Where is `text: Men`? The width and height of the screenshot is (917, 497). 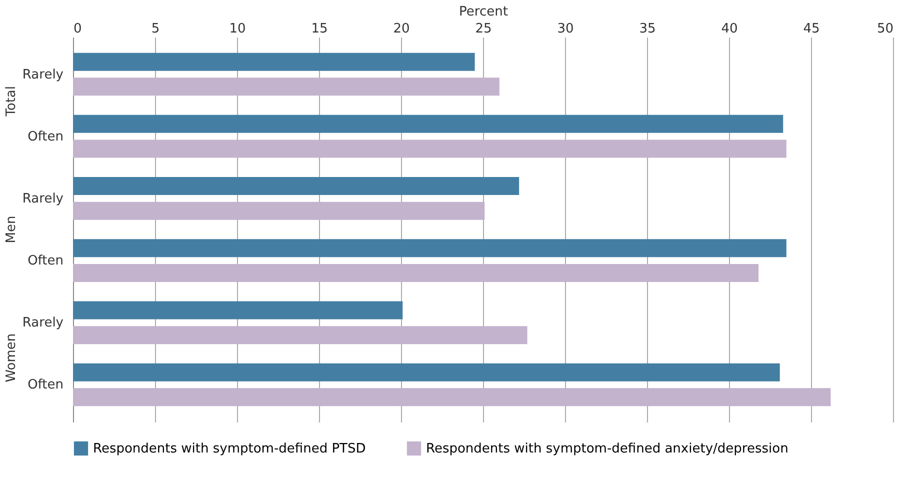 text: Men is located at coordinates (11, 230).